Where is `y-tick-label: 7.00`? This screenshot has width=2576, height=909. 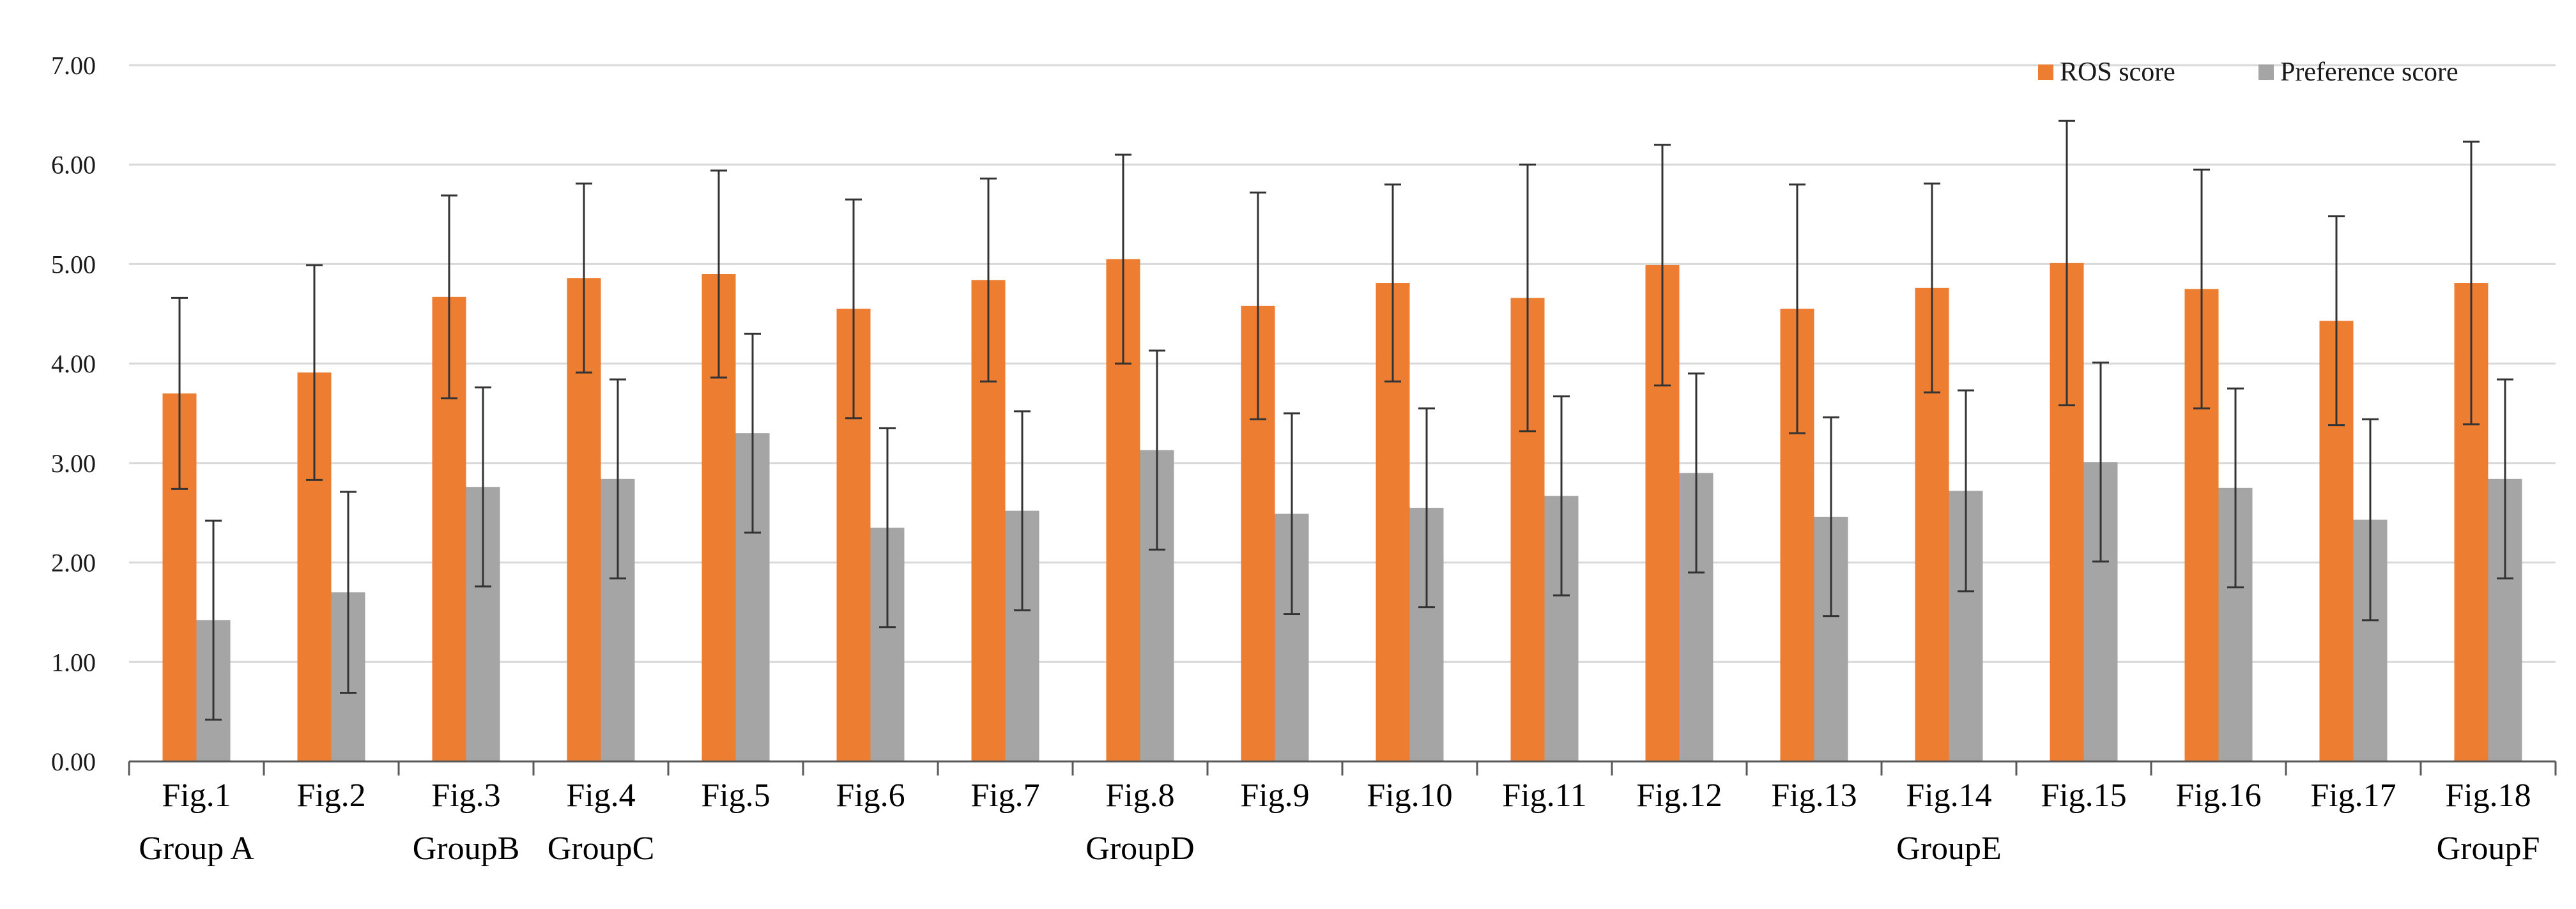 y-tick-label: 7.00 is located at coordinates (73, 66).